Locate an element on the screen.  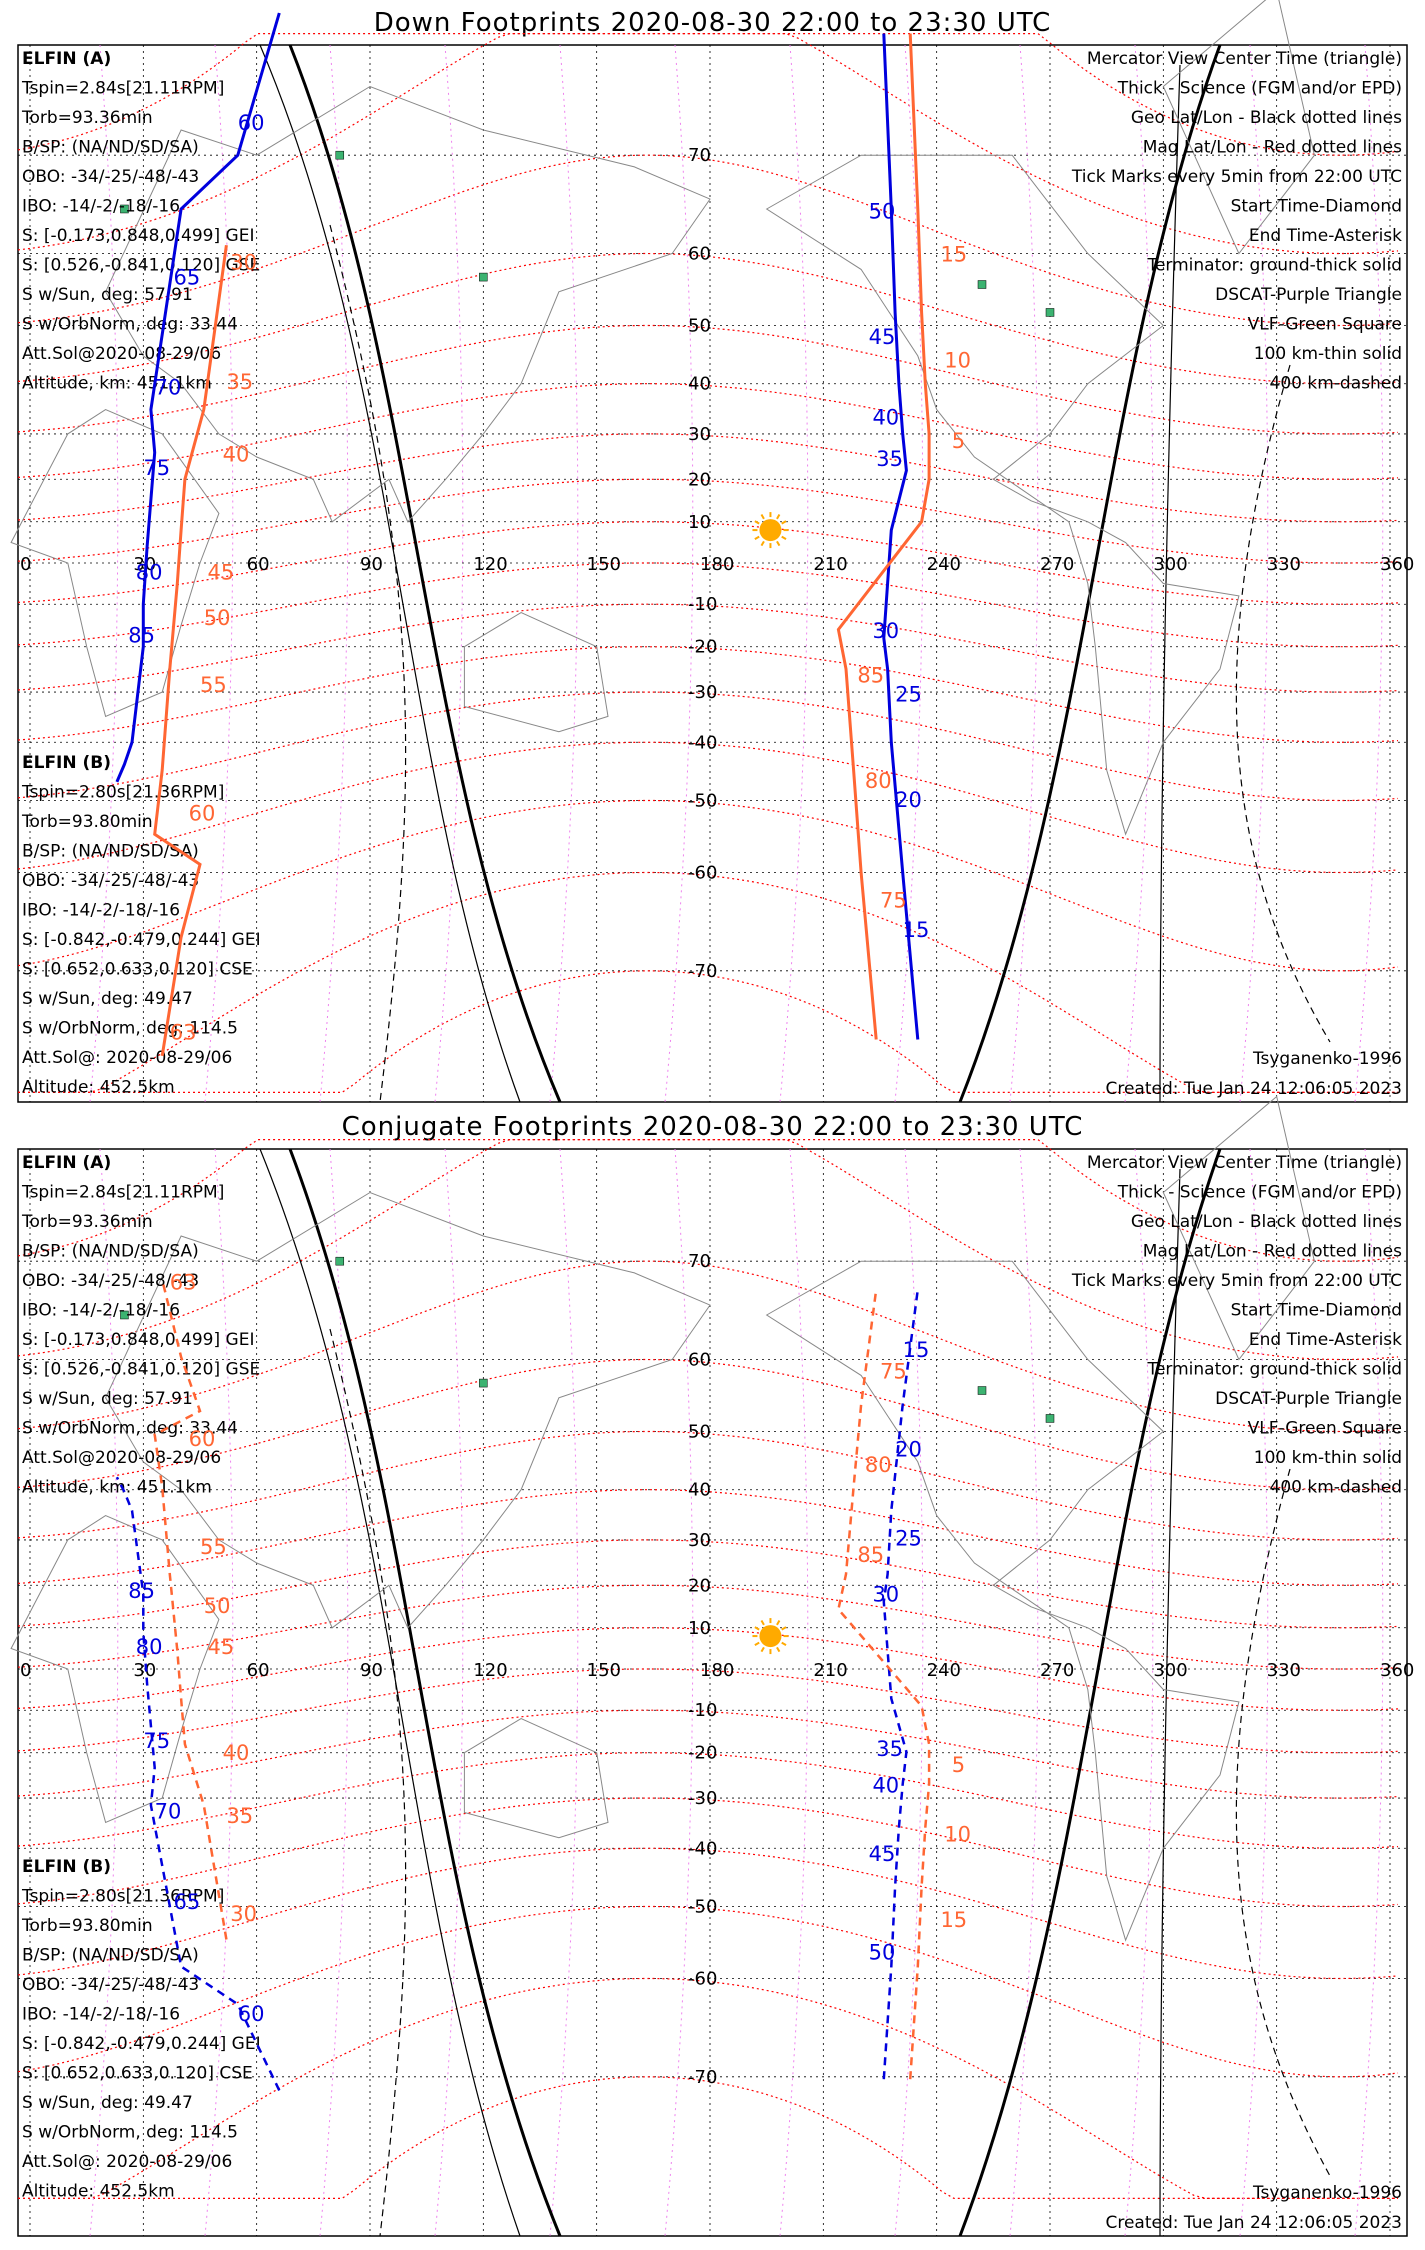
elfin-b-conjugate-tick-label: 60 is located at coordinates (202, 1439).